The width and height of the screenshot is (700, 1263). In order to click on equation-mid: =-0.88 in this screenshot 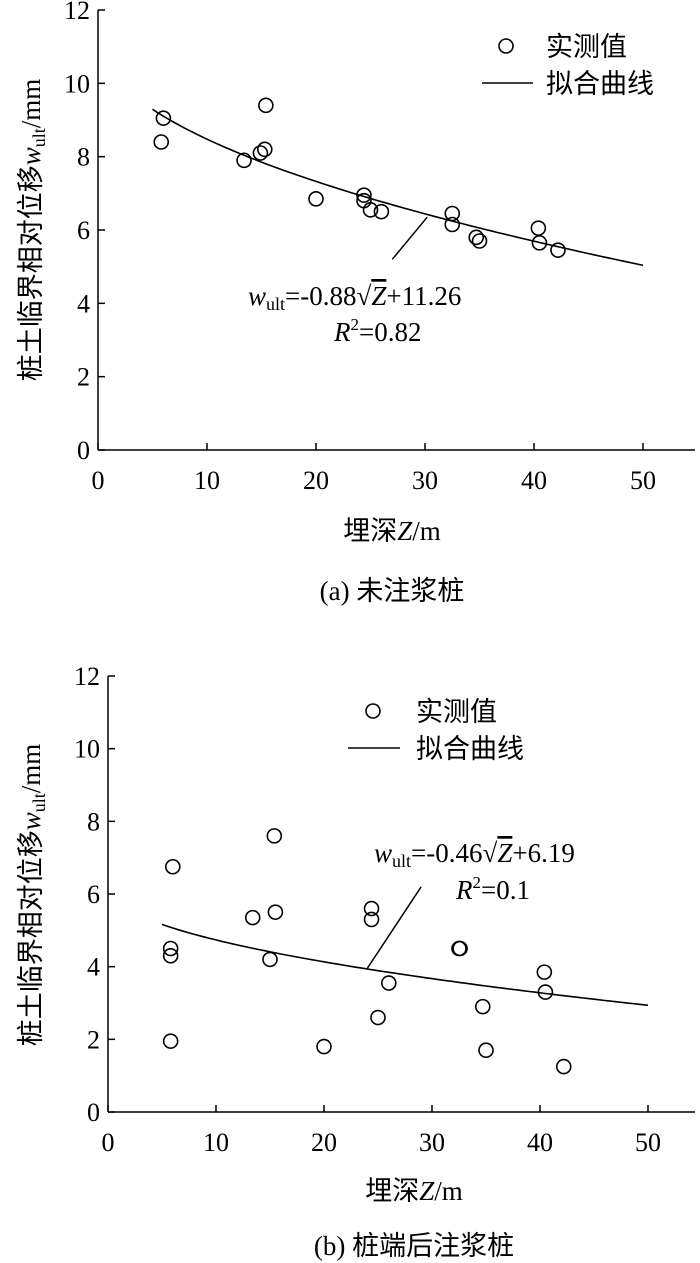, I will do `click(320, 296)`.